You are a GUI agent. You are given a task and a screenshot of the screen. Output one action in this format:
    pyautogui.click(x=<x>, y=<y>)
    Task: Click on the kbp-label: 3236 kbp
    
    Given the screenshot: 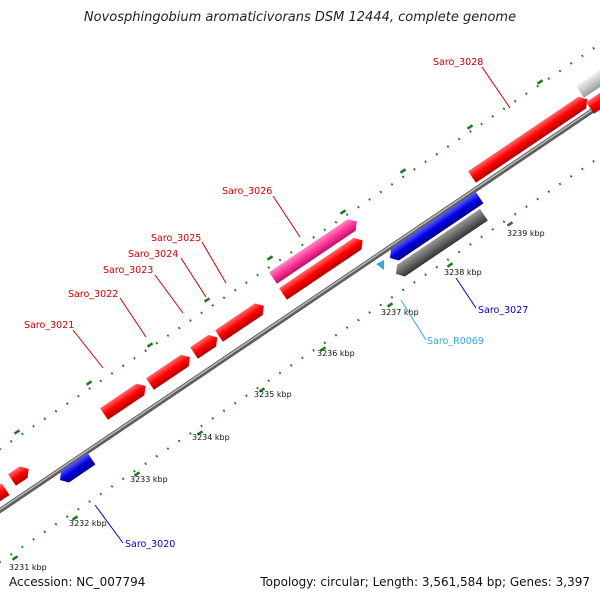 What is the action you would take?
    pyautogui.click(x=336, y=353)
    